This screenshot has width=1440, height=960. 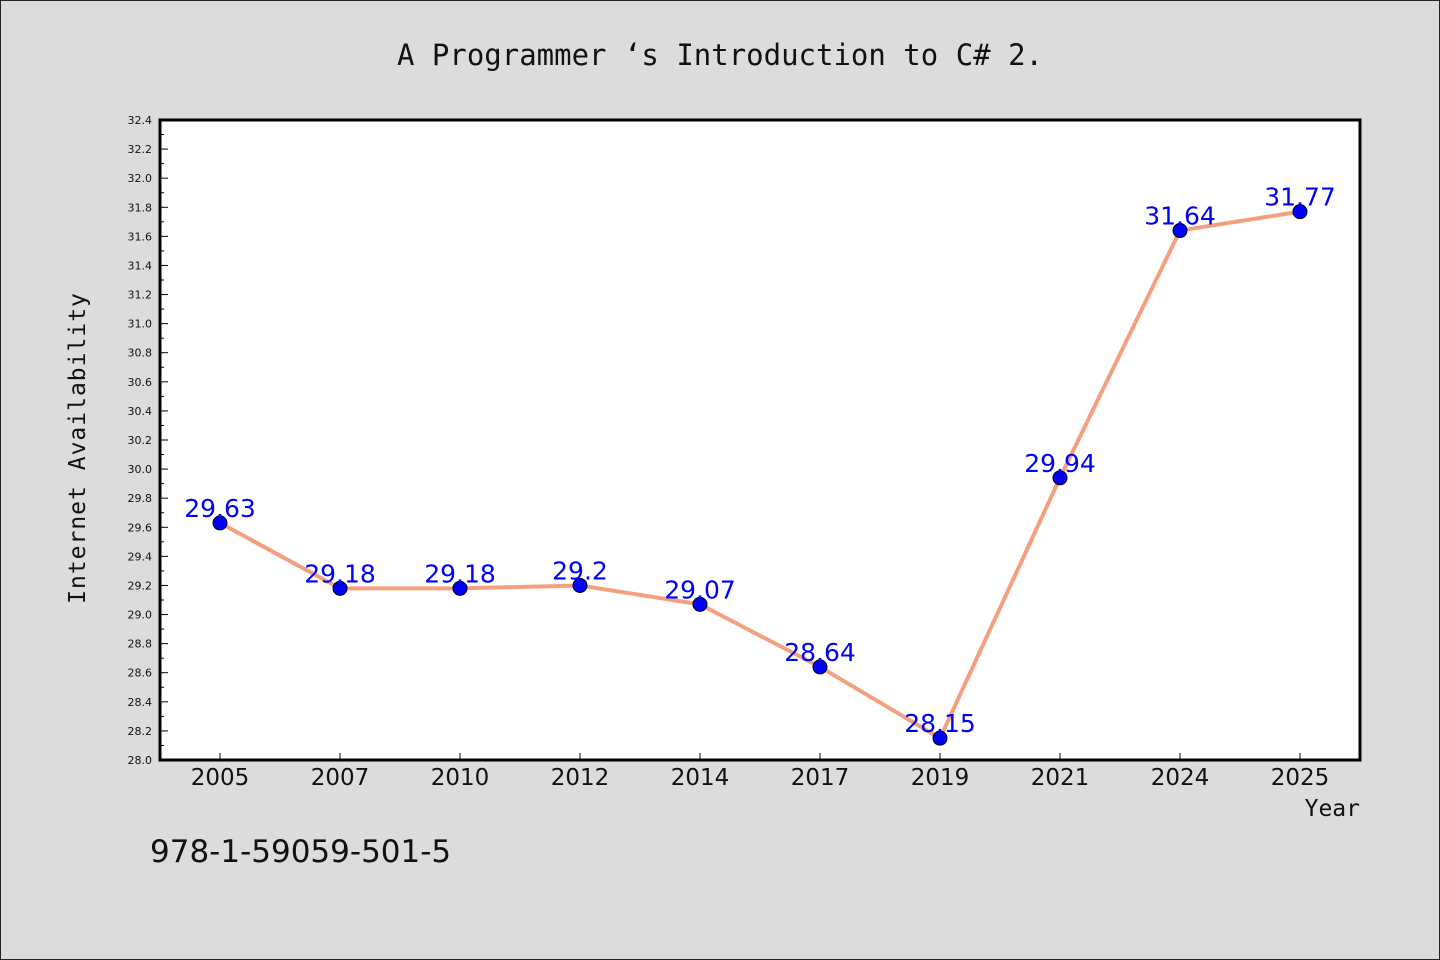 I want to click on data-label: 31.64, so click(x=1180, y=216).